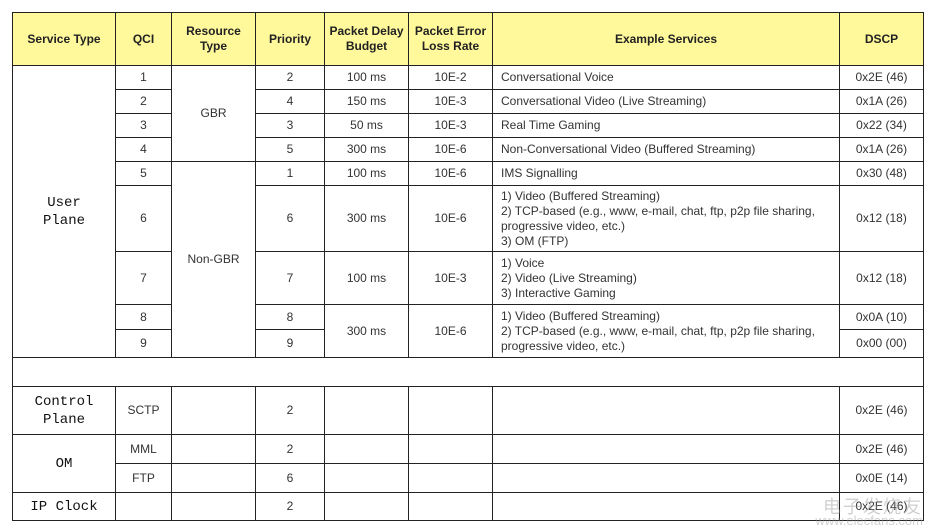 Image resolution: width=935 pixels, height=532 pixels. Describe the element at coordinates (290, 39) in the screenshot. I see `header-priority: Priority` at that location.